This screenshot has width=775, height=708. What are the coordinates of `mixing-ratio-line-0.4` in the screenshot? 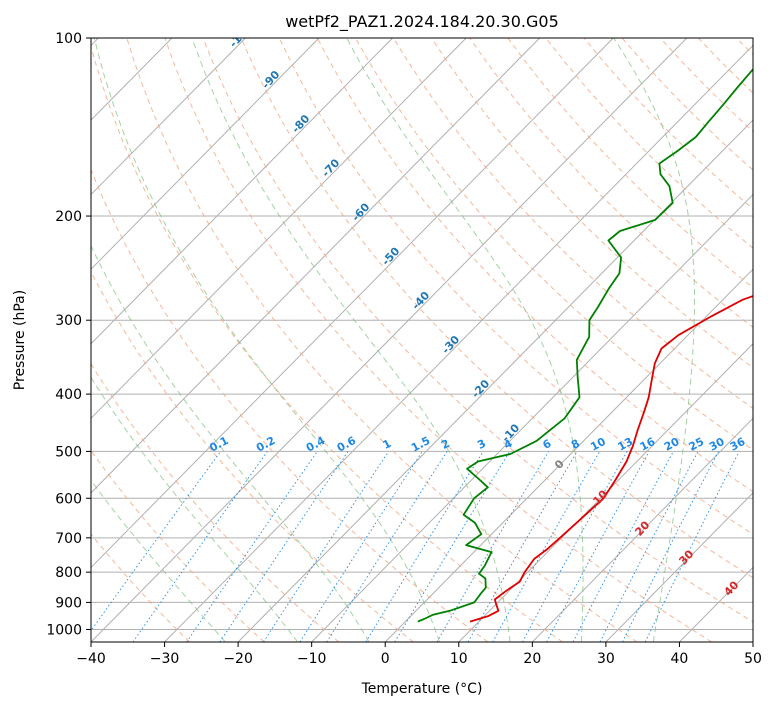 It's located at (252, 546).